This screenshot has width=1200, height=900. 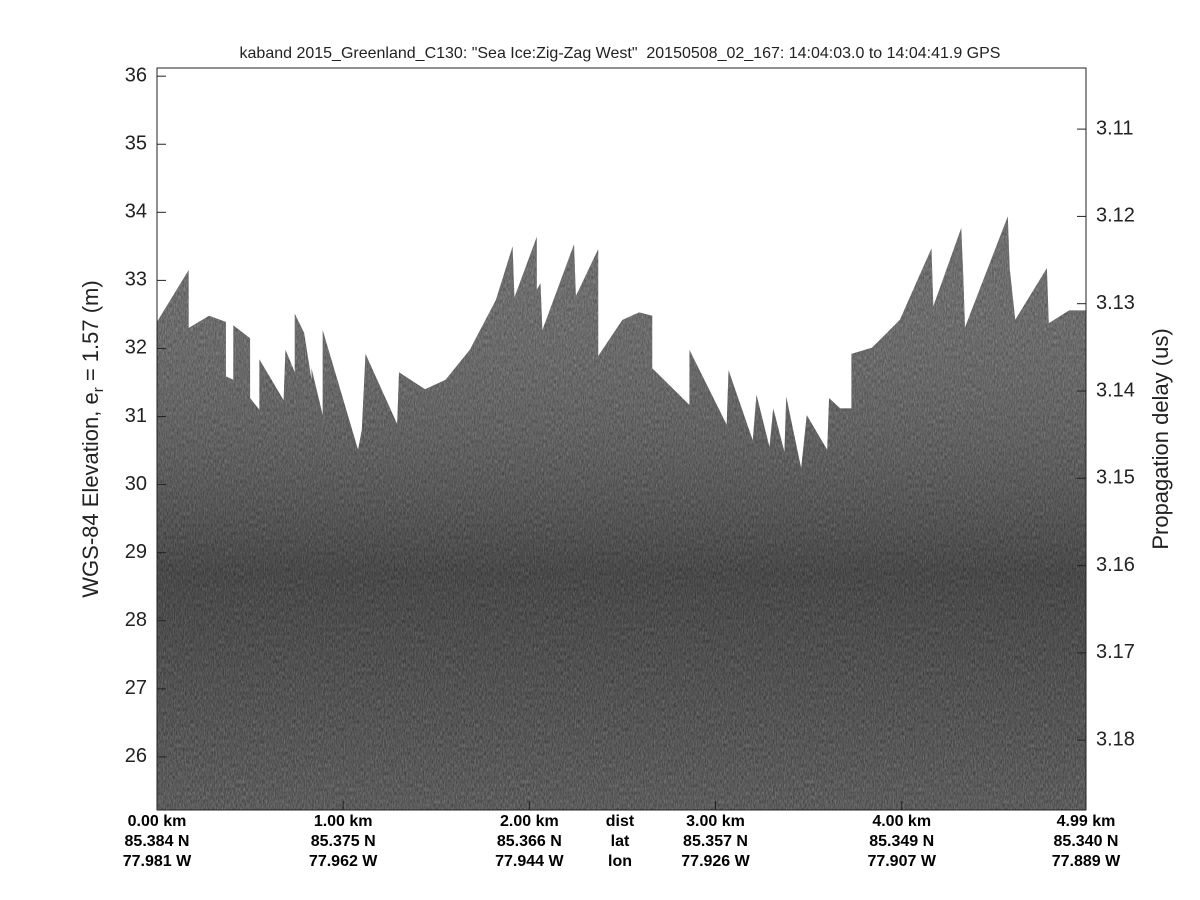 I want to click on lon-label: 77.926 W, so click(x=715, y=861).